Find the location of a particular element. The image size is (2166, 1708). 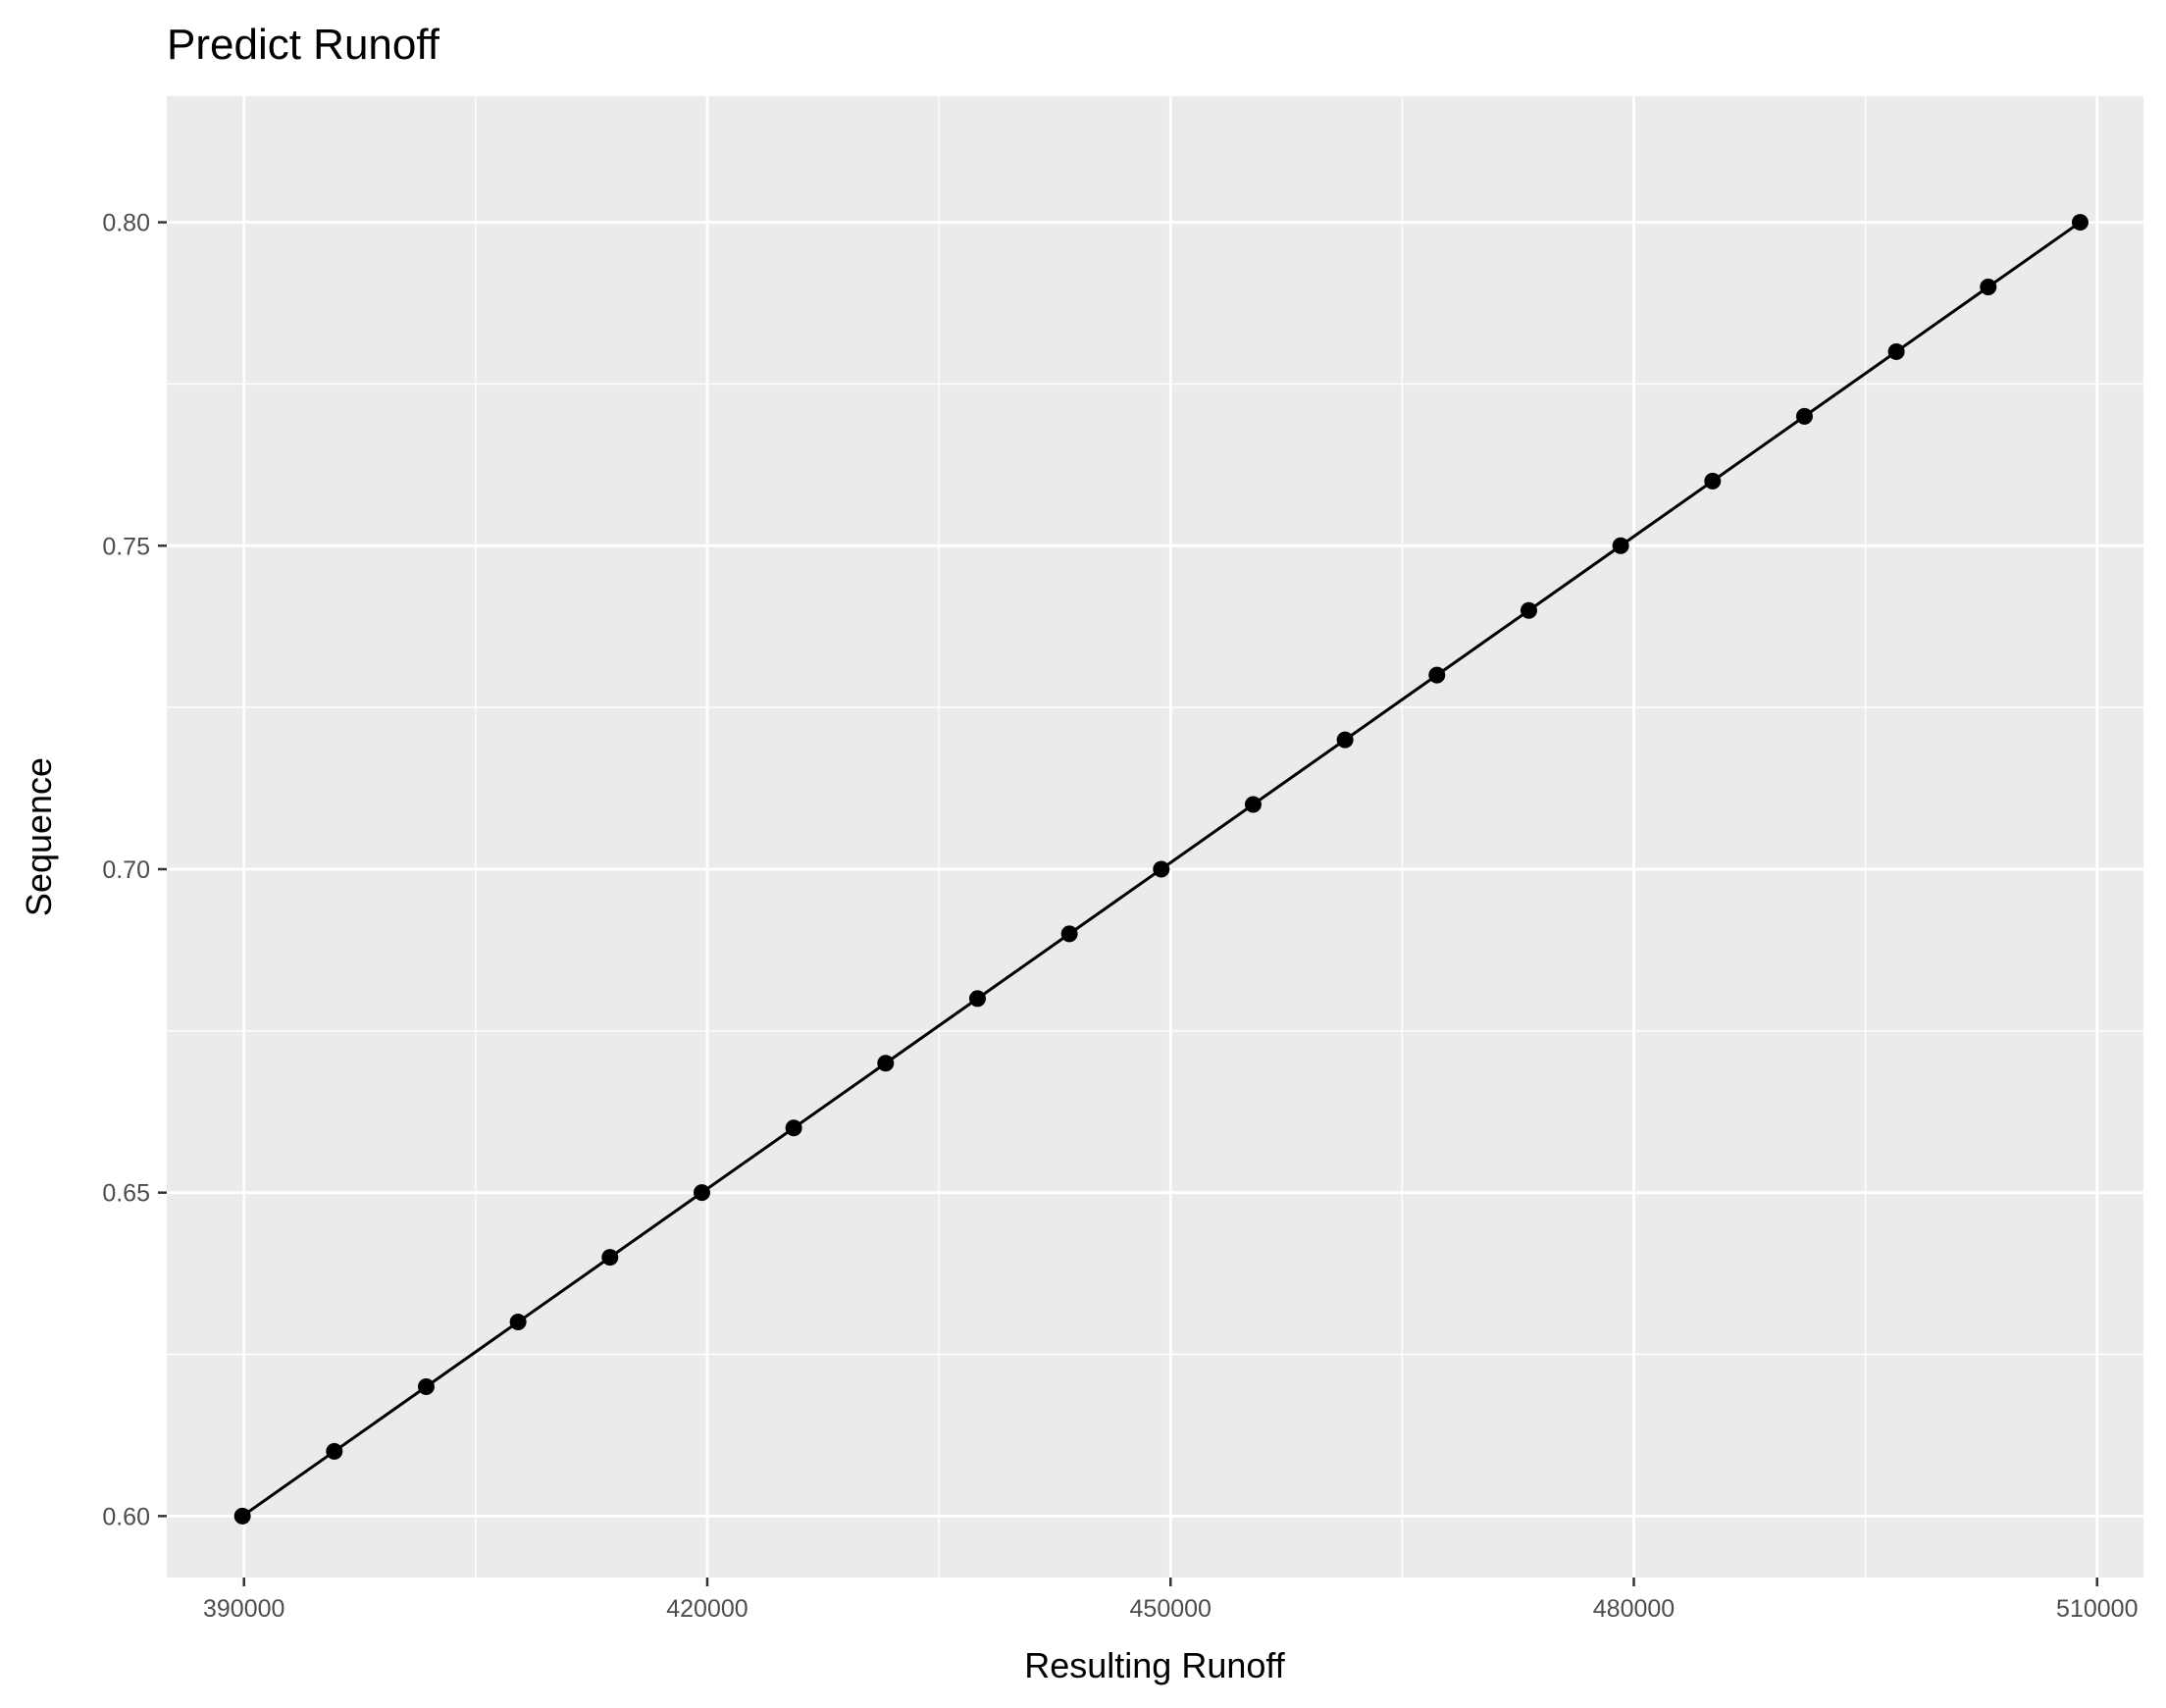

y-tick-label: 0.70 is located at coordinates (126, 870).